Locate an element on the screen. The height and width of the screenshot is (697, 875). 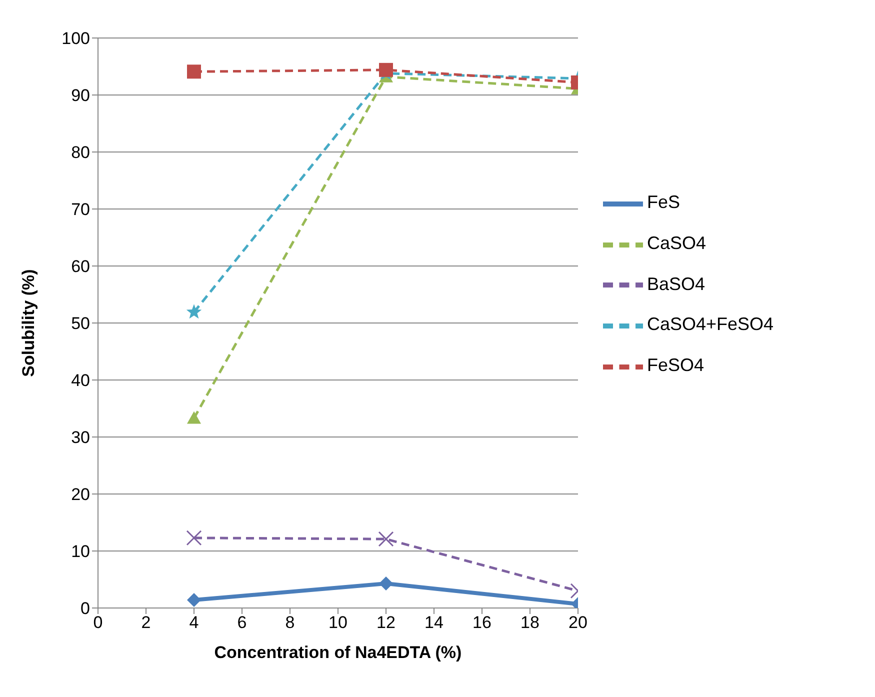
y-tick-label: 30 is located at coordinates (80, 438).